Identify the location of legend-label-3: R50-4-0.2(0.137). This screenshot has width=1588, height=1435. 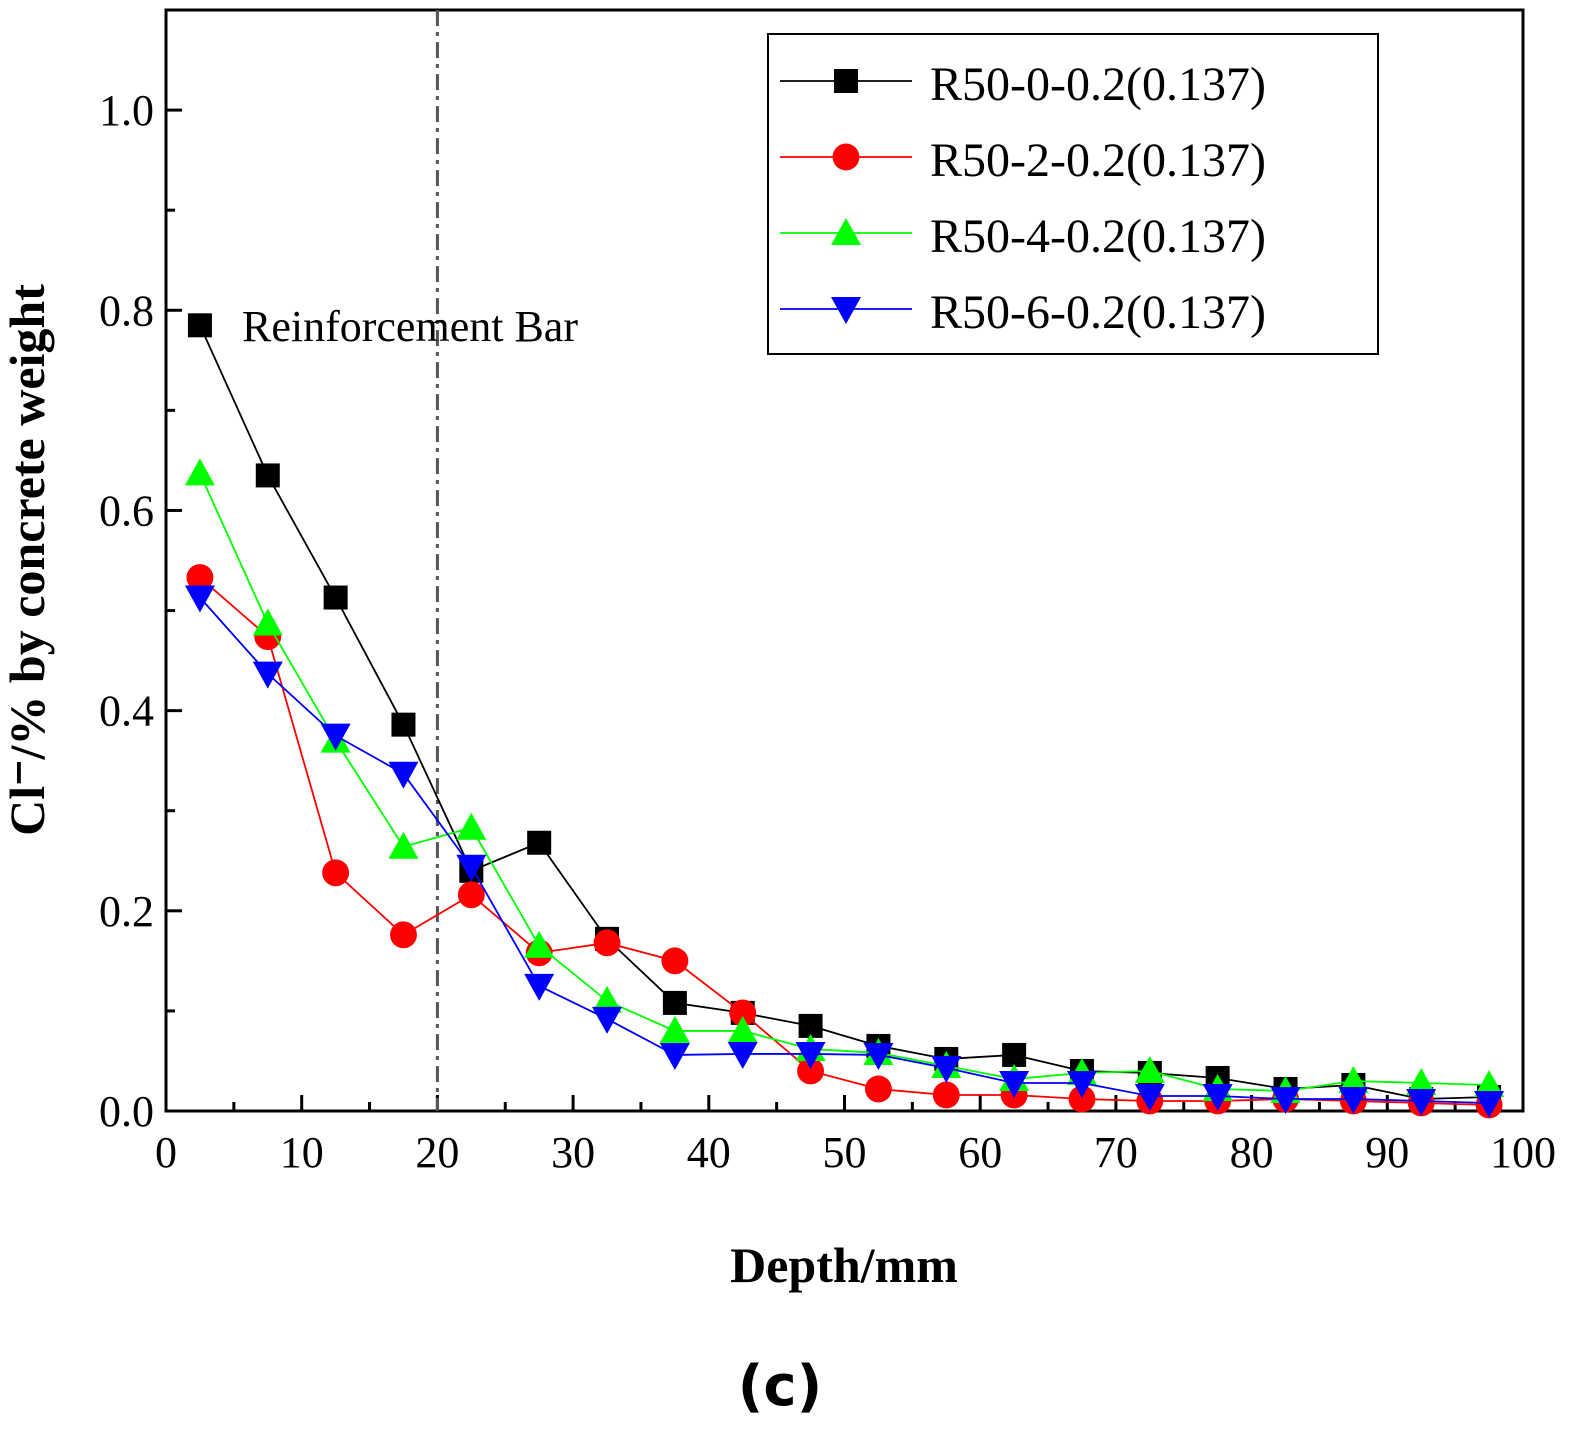
(1098, 236).